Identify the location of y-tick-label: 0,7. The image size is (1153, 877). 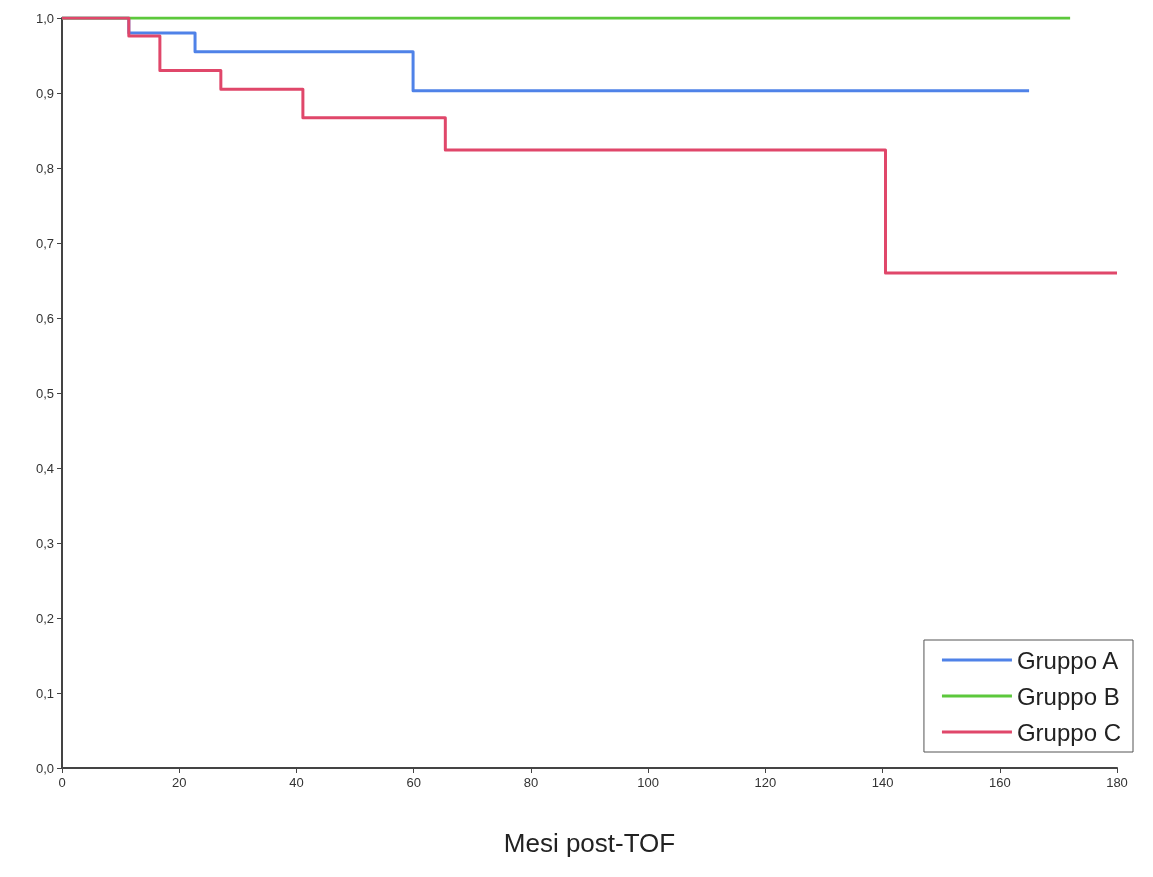
(44, 243).